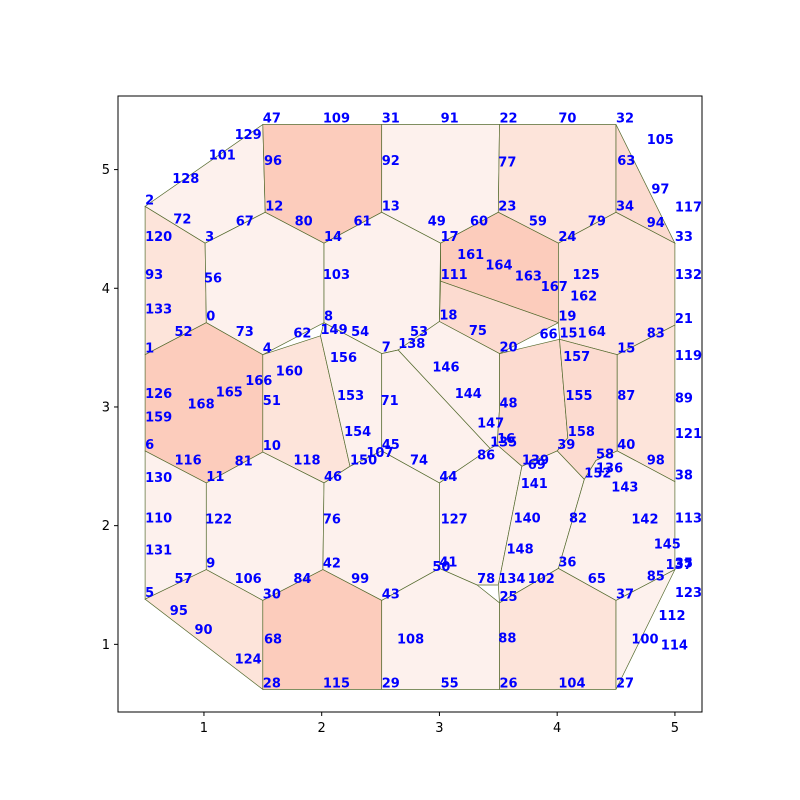 This screenshot has height=800, width=800. Describe the element at coordinates (509, 348) in the screenshot. I see `vertex-label: 20` at that location.